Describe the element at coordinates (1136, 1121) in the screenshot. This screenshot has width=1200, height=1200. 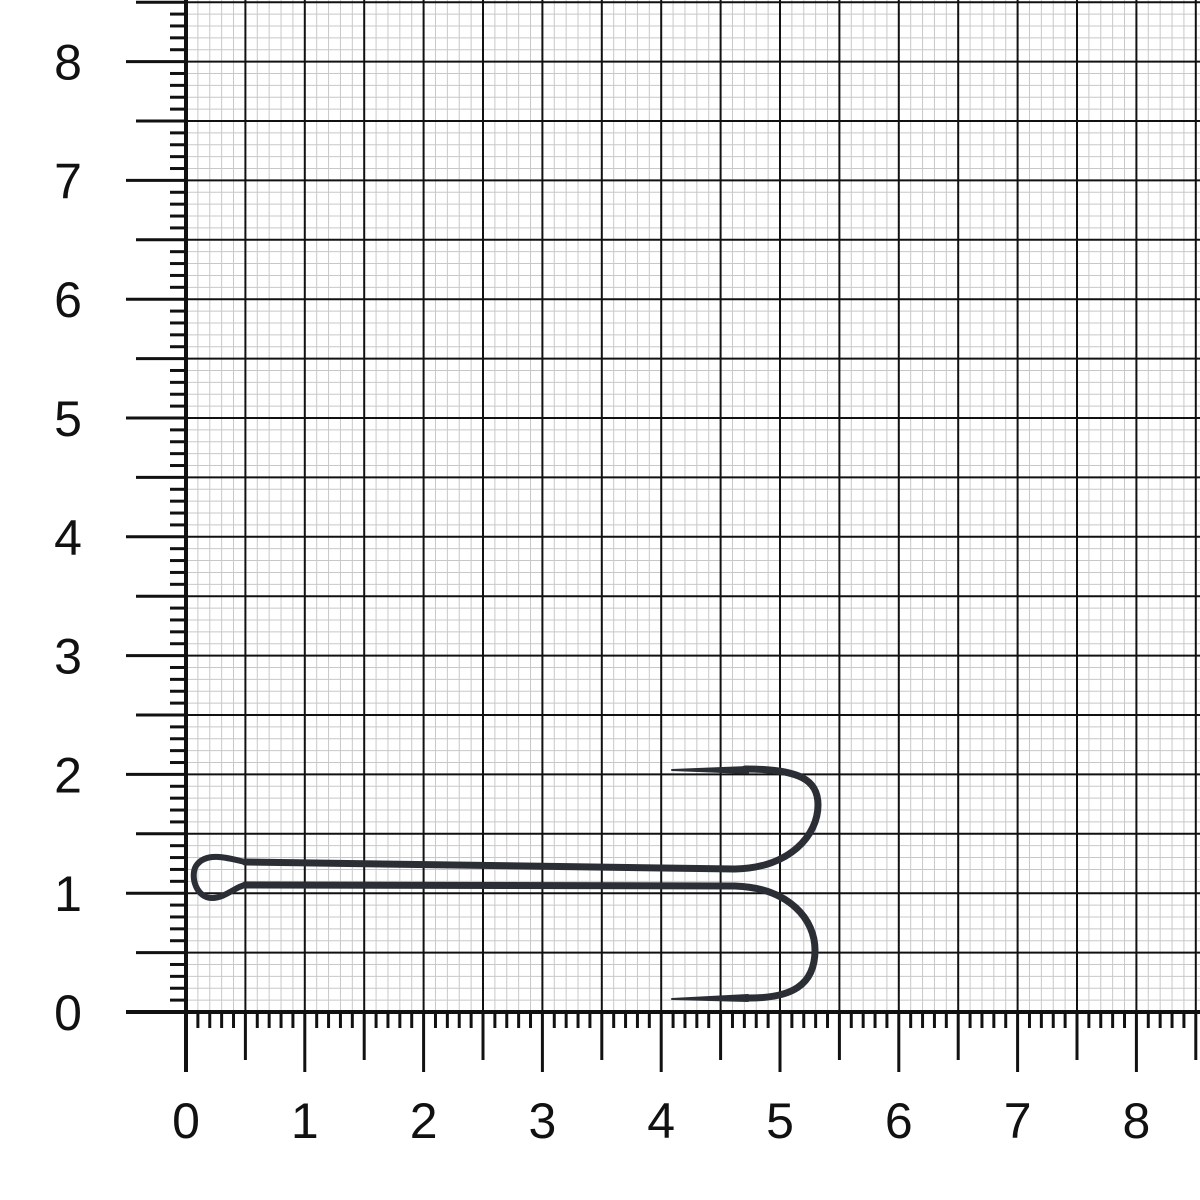
I see `x-tick-label: 8` at that location.